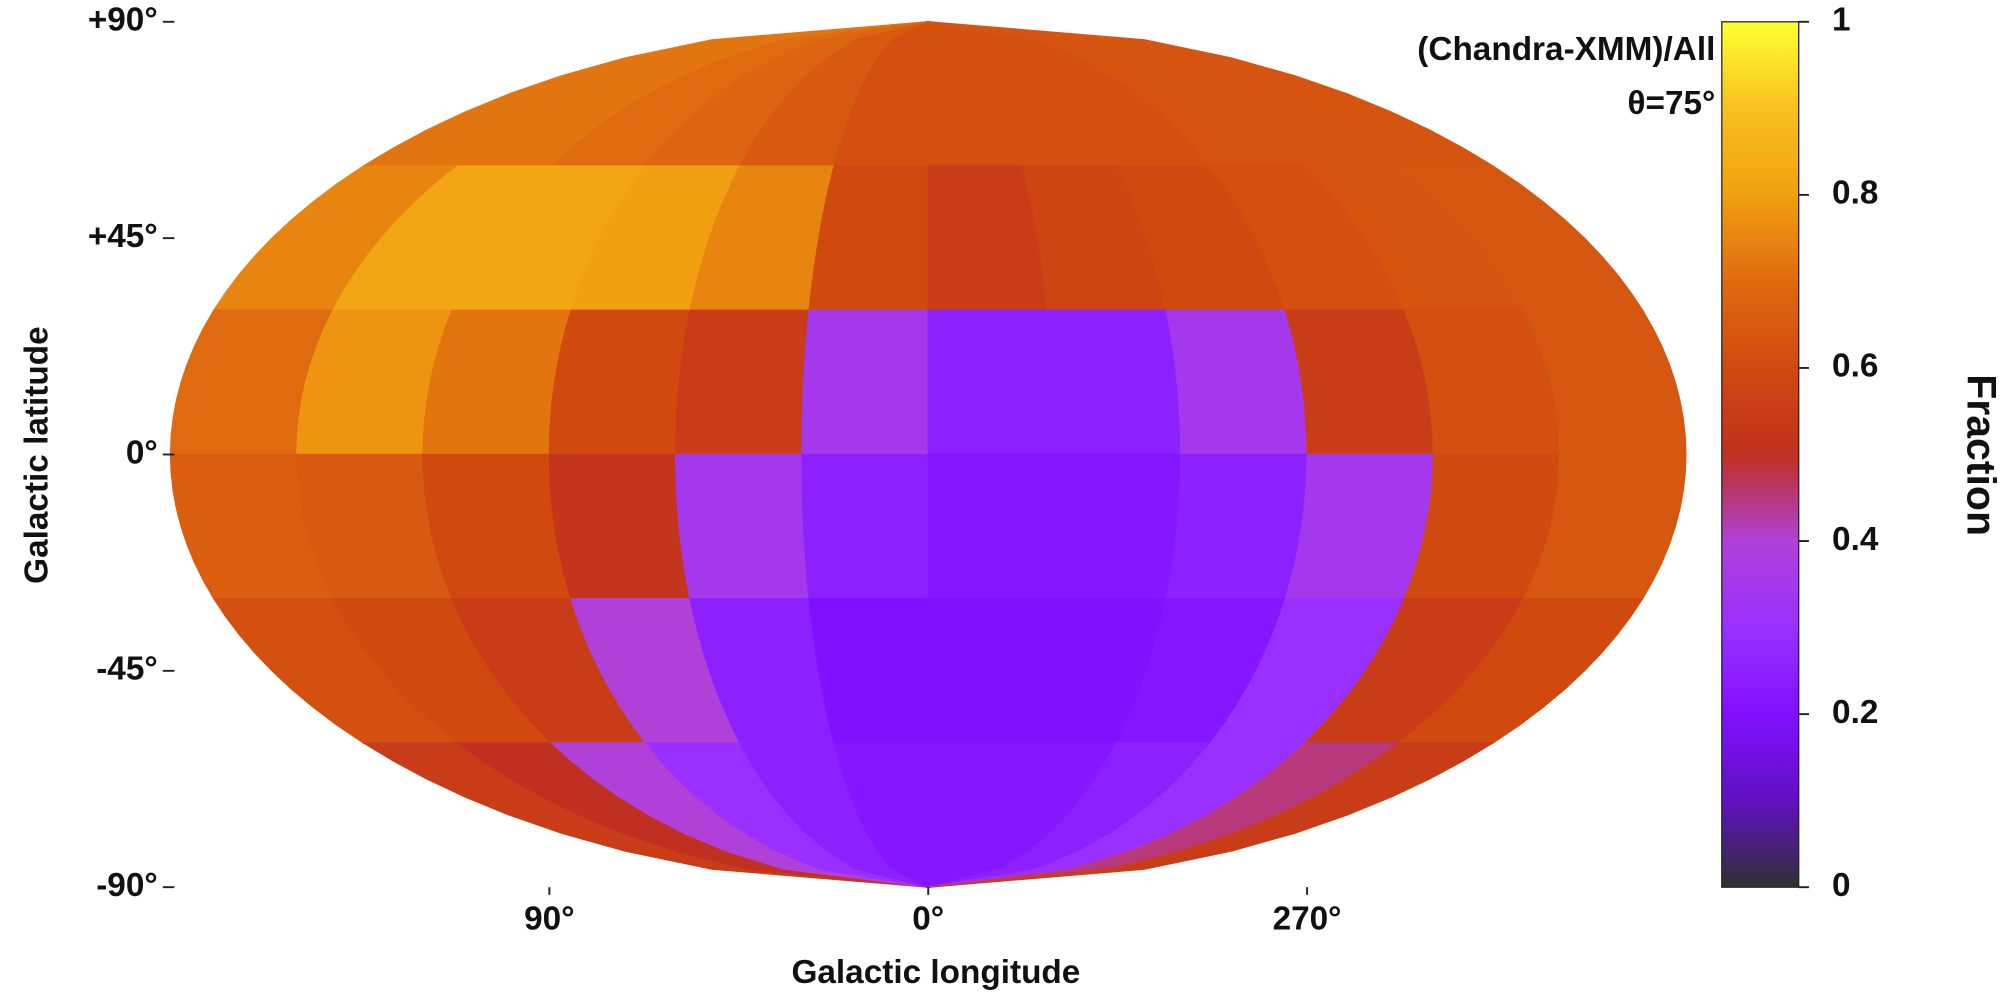 This screenshot has height=1000, width=2000. What do you see at coordinates (1307, 918) in the screenshot?
I see `x-tick-label: 270°` at bounding box center [1307, 918].